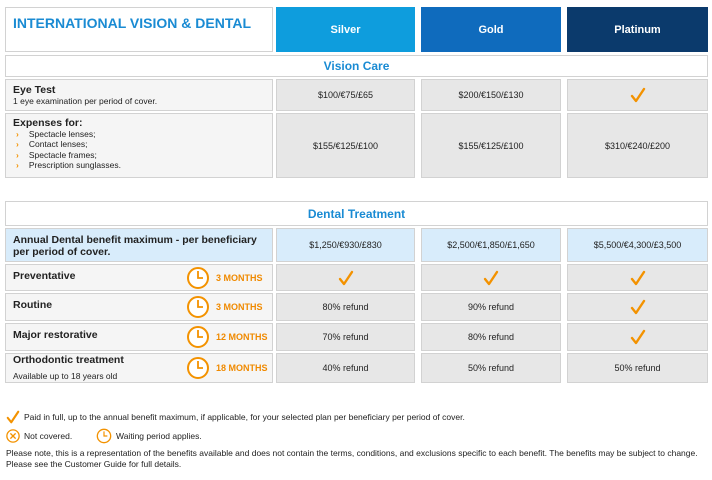 The width and height of the screenshot is (712, 480). What do you see at coordinates (85, 101) in the screenshot?
I see `sub: 1 eye examination per period of cover.` at bounding box center [85, 101].